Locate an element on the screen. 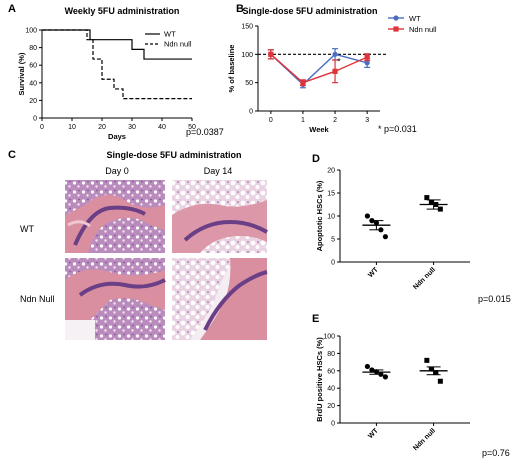  y-tick-label: 10 is located at coordinates (331, 217).